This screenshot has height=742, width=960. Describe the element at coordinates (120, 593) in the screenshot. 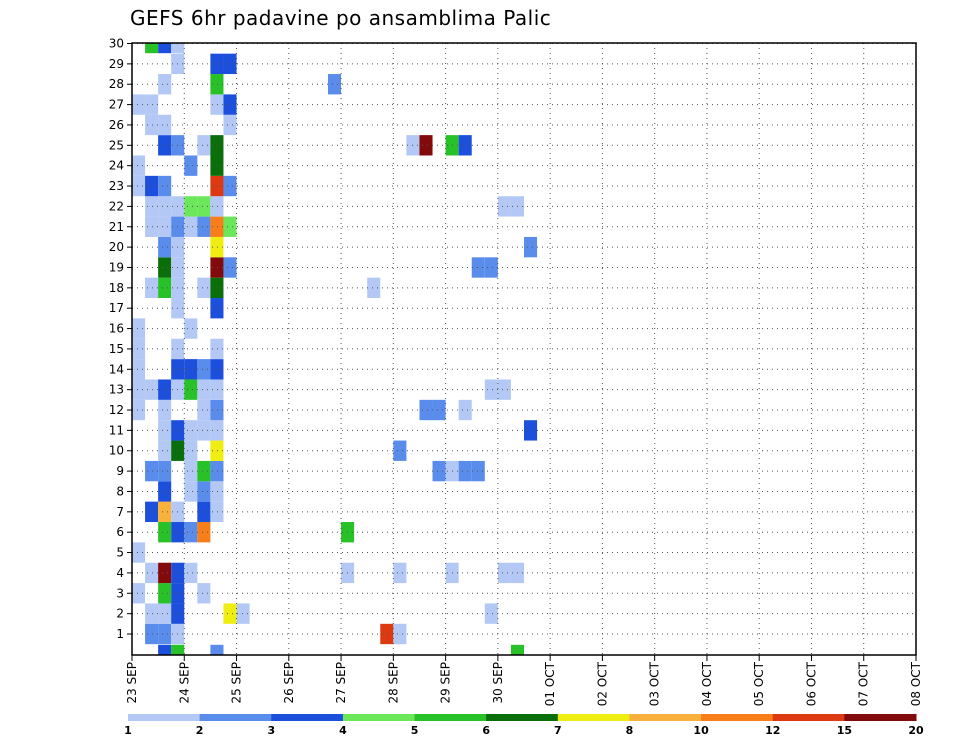

I see `y-tick-label: 3` at that location.